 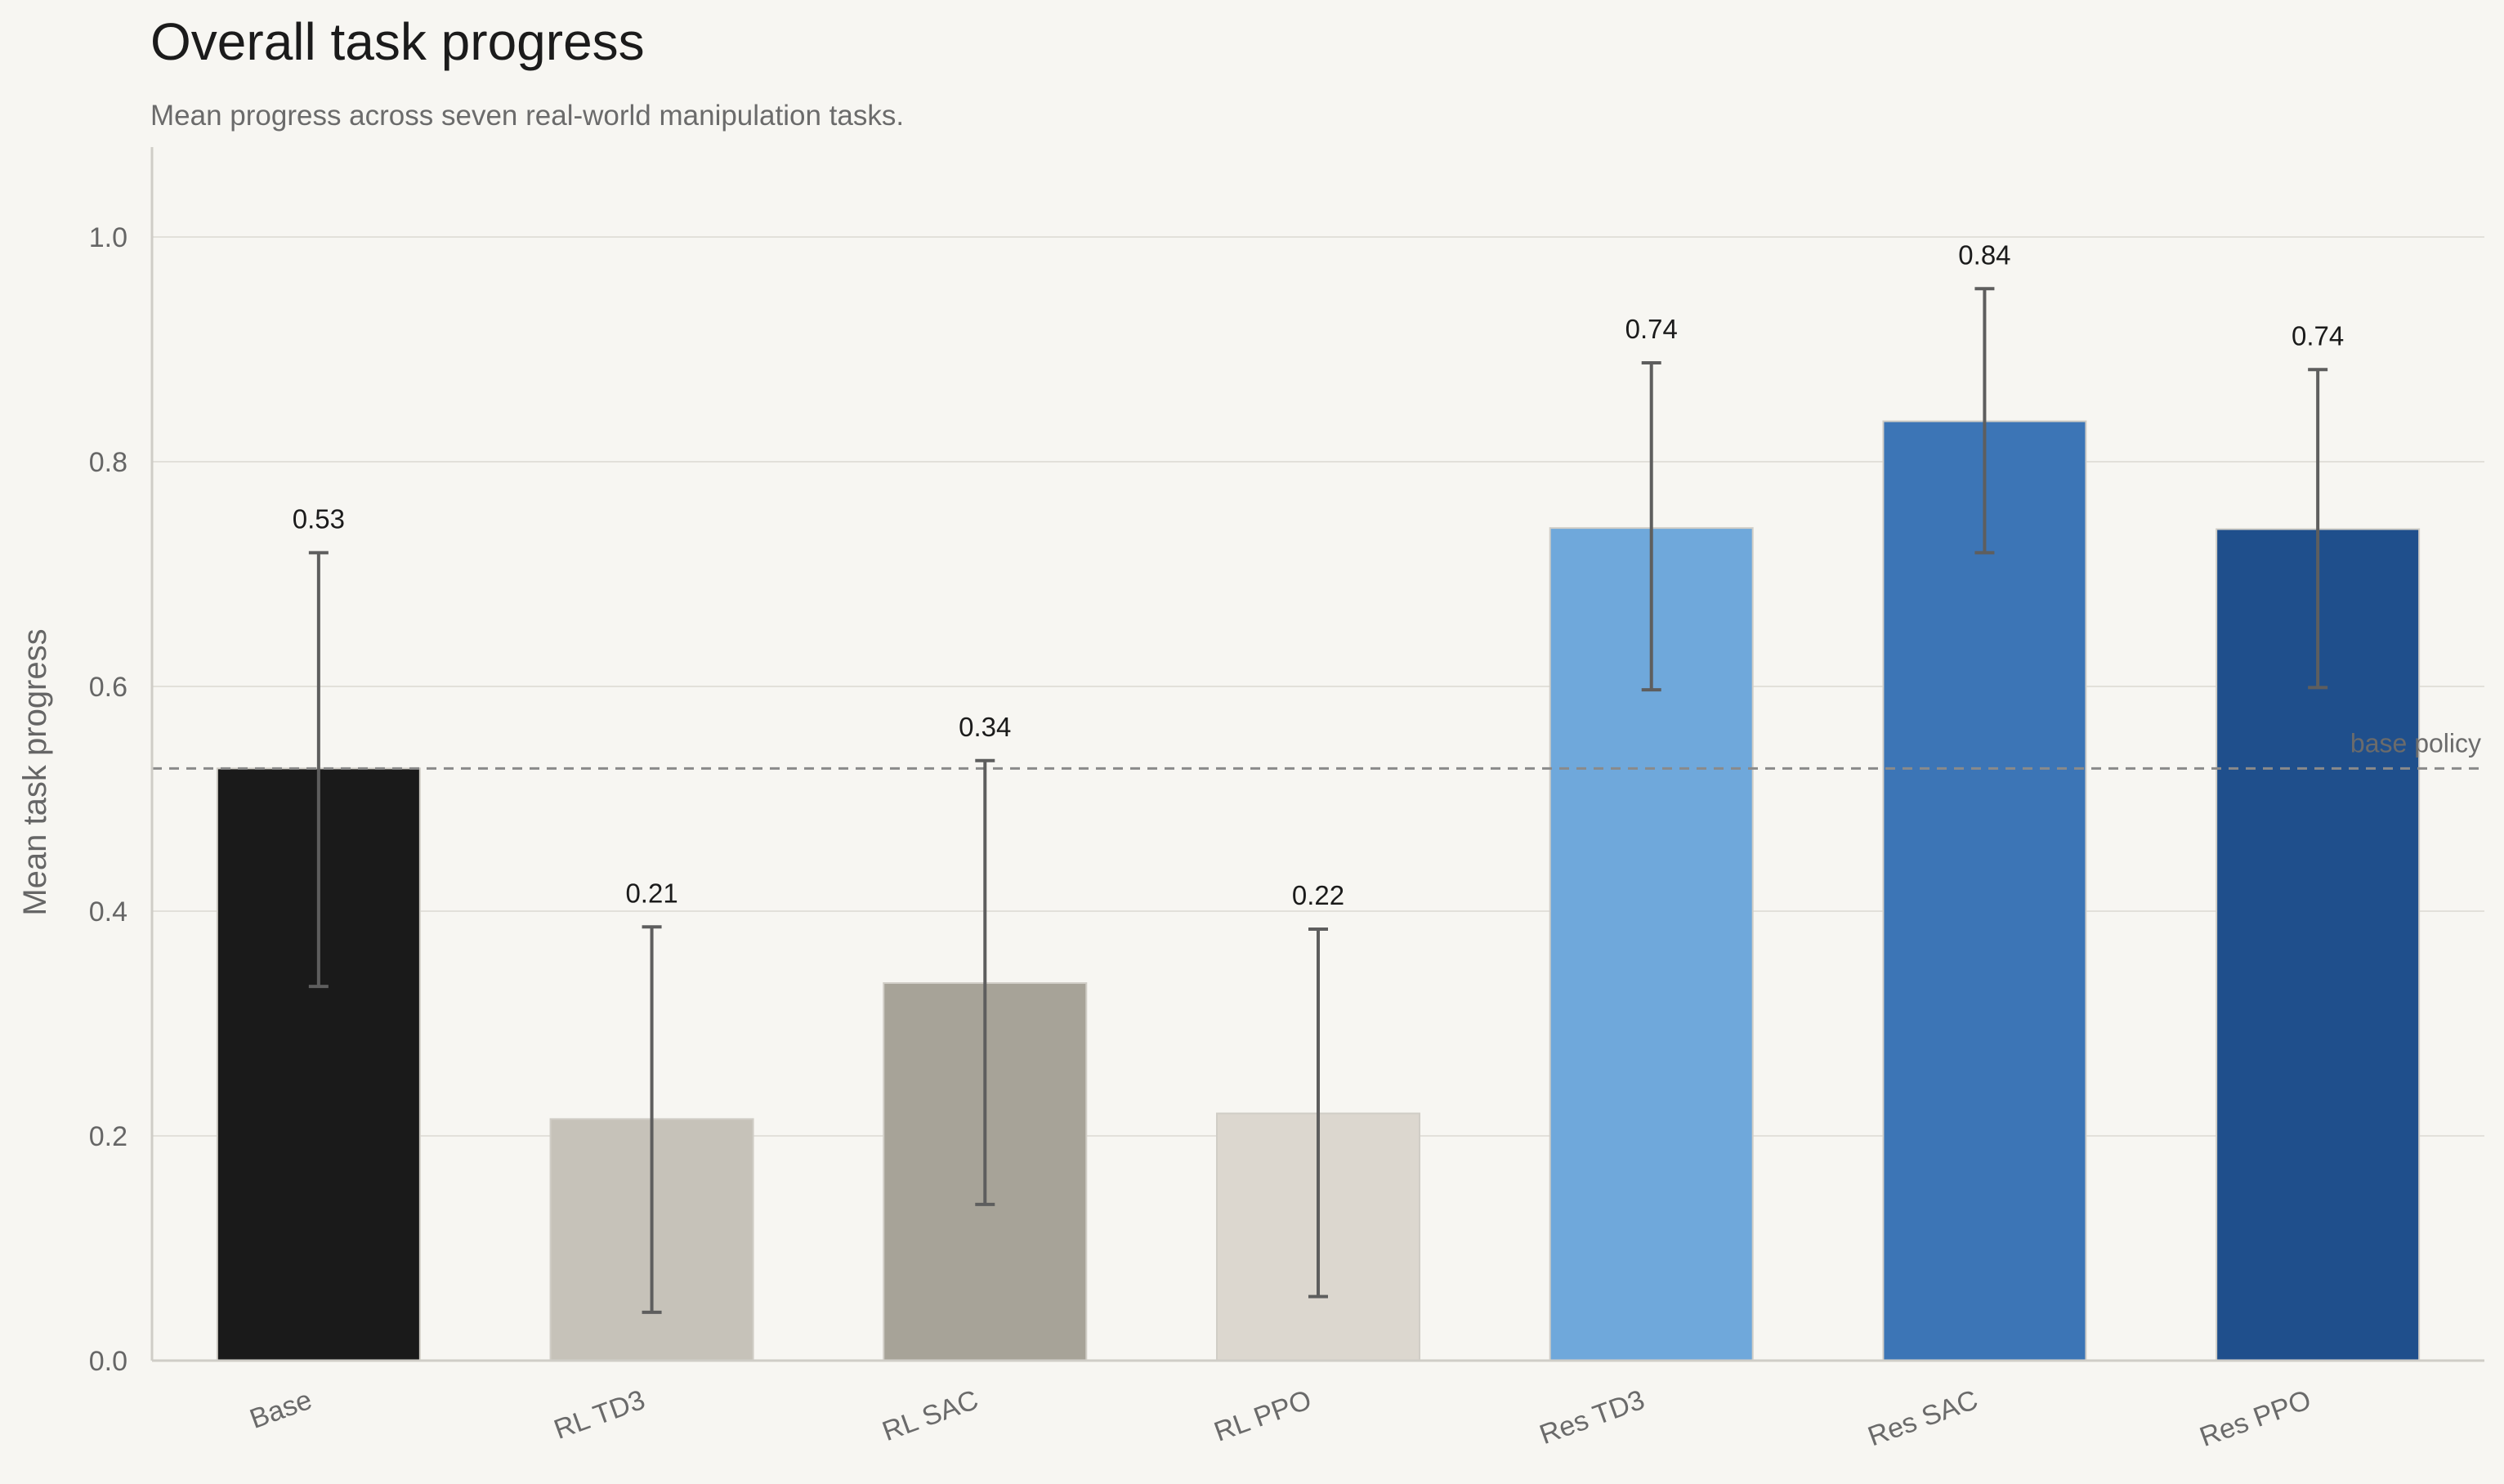 What do you see at coordinates (1984, 254) in the screenshot?
I see `value-label: 0.84` at bounding box center [1984, 254].